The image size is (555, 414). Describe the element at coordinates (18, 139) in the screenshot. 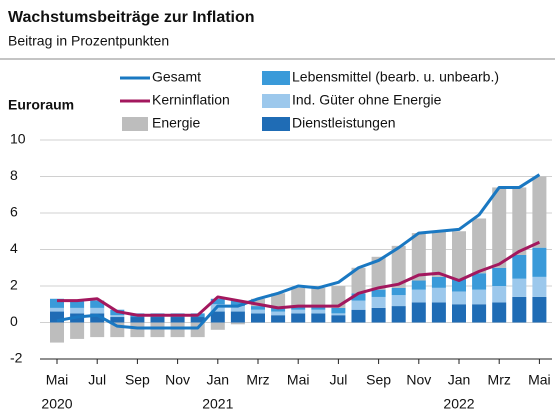

I see `y-tick-label: 10` at that location.